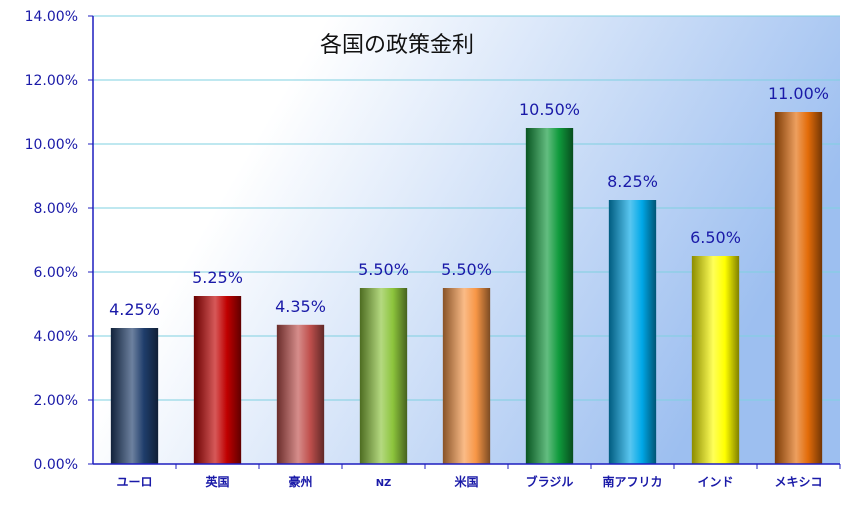 This screenshot has width=867, height=519. I want to click on x-tick-label: 米国, so click(466, 481).